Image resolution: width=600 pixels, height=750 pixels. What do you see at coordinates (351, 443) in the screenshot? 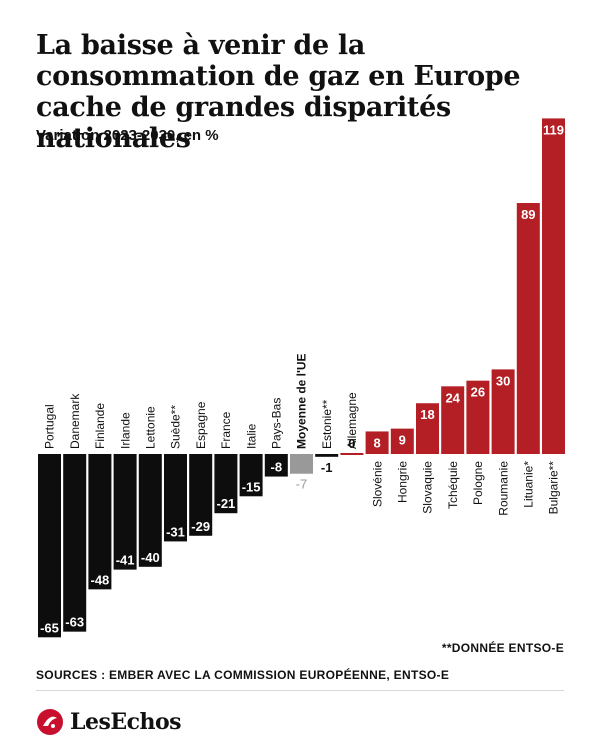
I see `value-label: 0` at bounding box center [351, 443].